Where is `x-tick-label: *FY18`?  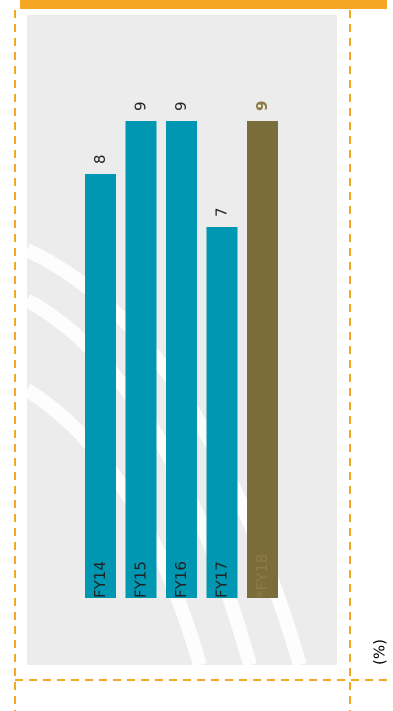 x-tick-label: *FY18 is located at coordinates (262, 576).